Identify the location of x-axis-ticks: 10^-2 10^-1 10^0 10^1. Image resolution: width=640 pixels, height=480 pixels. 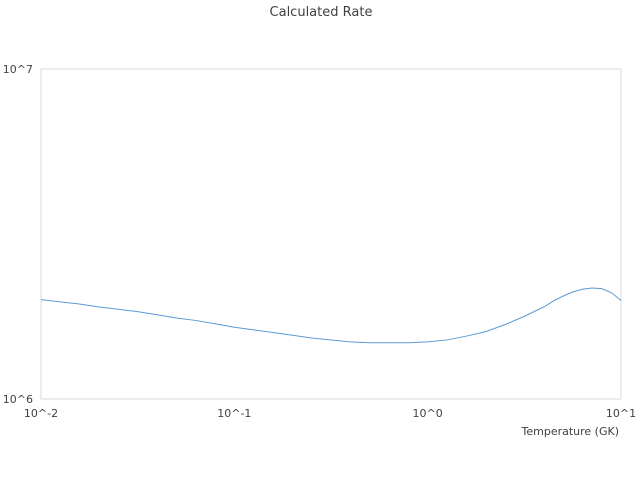
(330, 413).